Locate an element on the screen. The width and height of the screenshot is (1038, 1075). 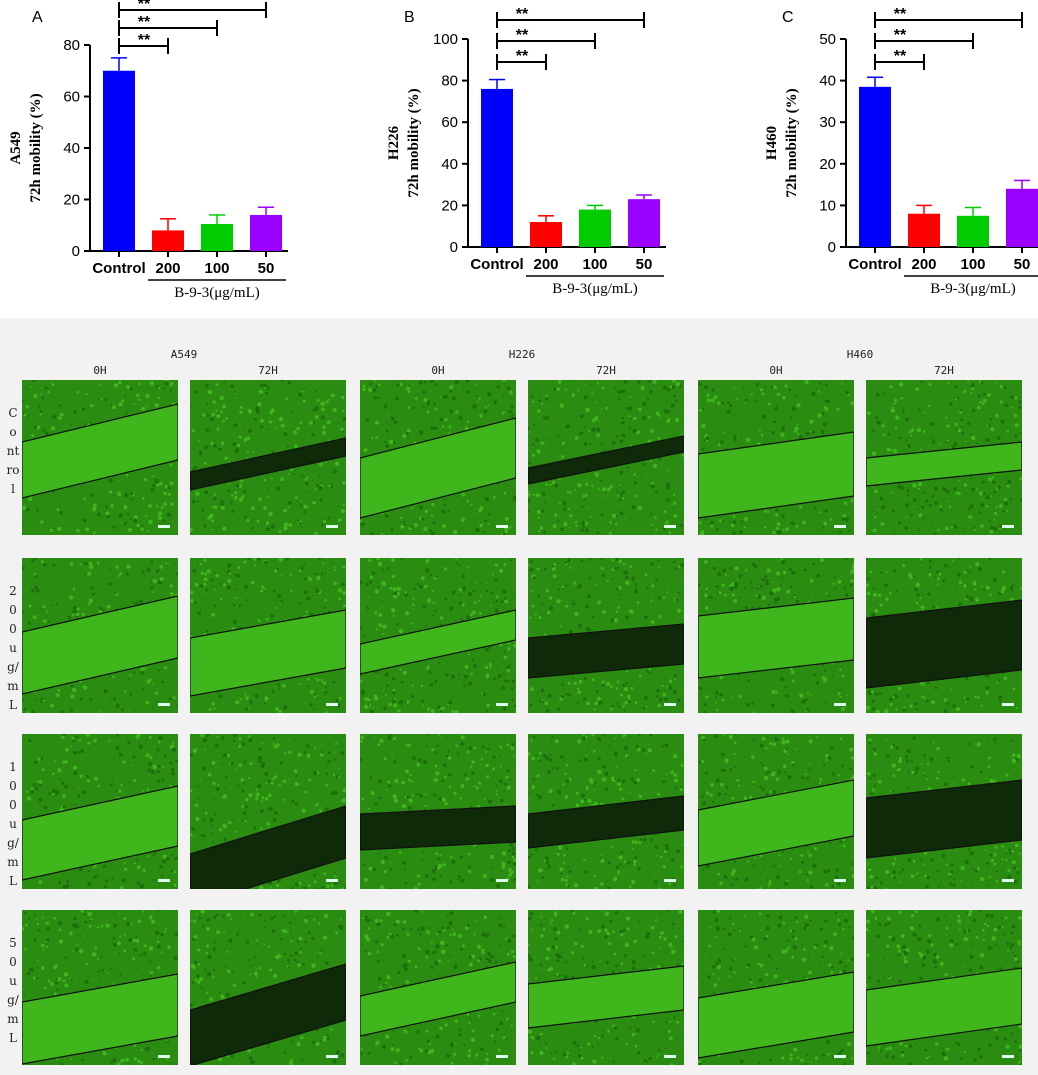
chart-3-sig-label-1: ** is located at coordinates (900, 35).